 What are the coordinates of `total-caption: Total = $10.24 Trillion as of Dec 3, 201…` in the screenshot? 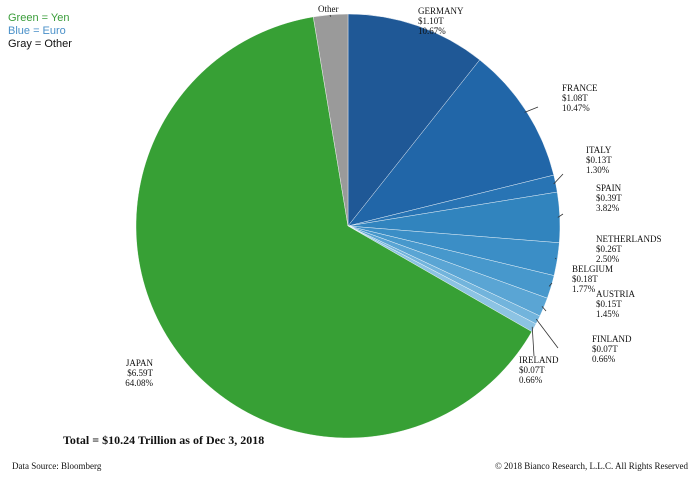 It's located at (163, 440).